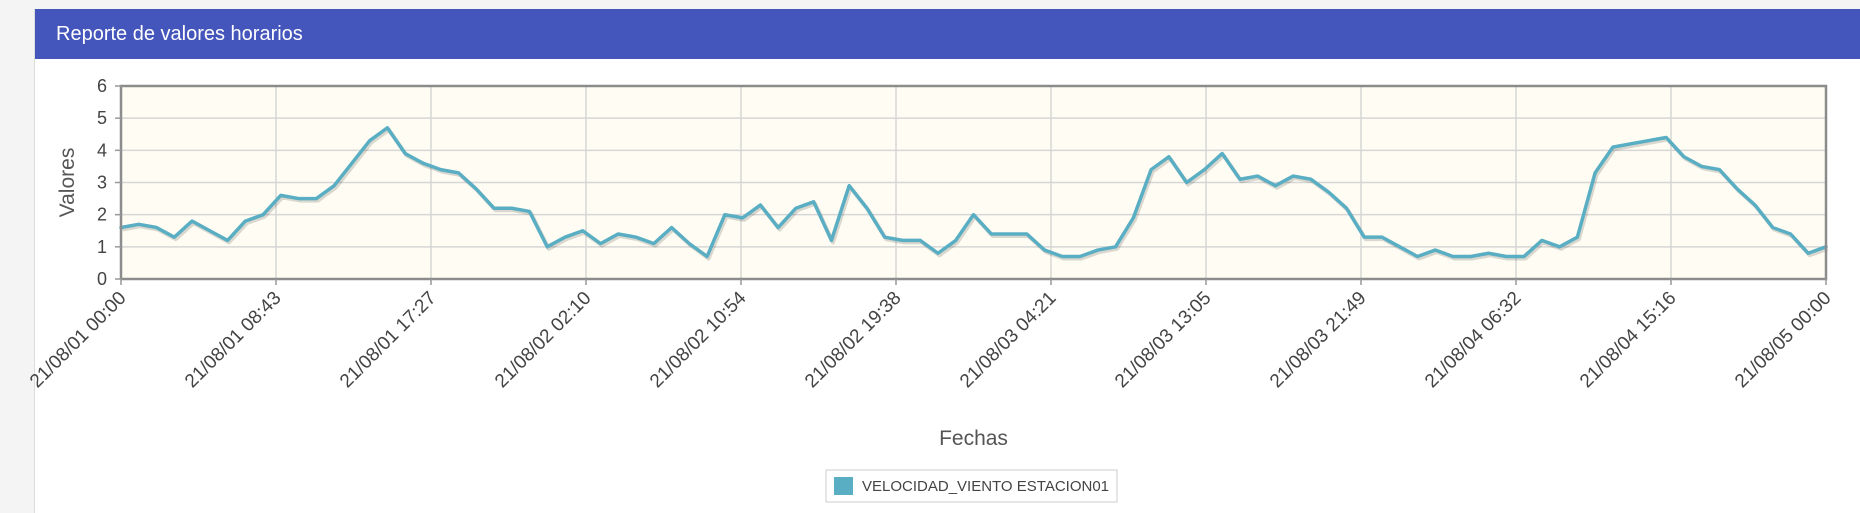 Image resolution: width=1860 pixels, height=513 pixels. Describe the element at coordinates (843, 486) in the screenshot. I see `legend-swatch` at that location.